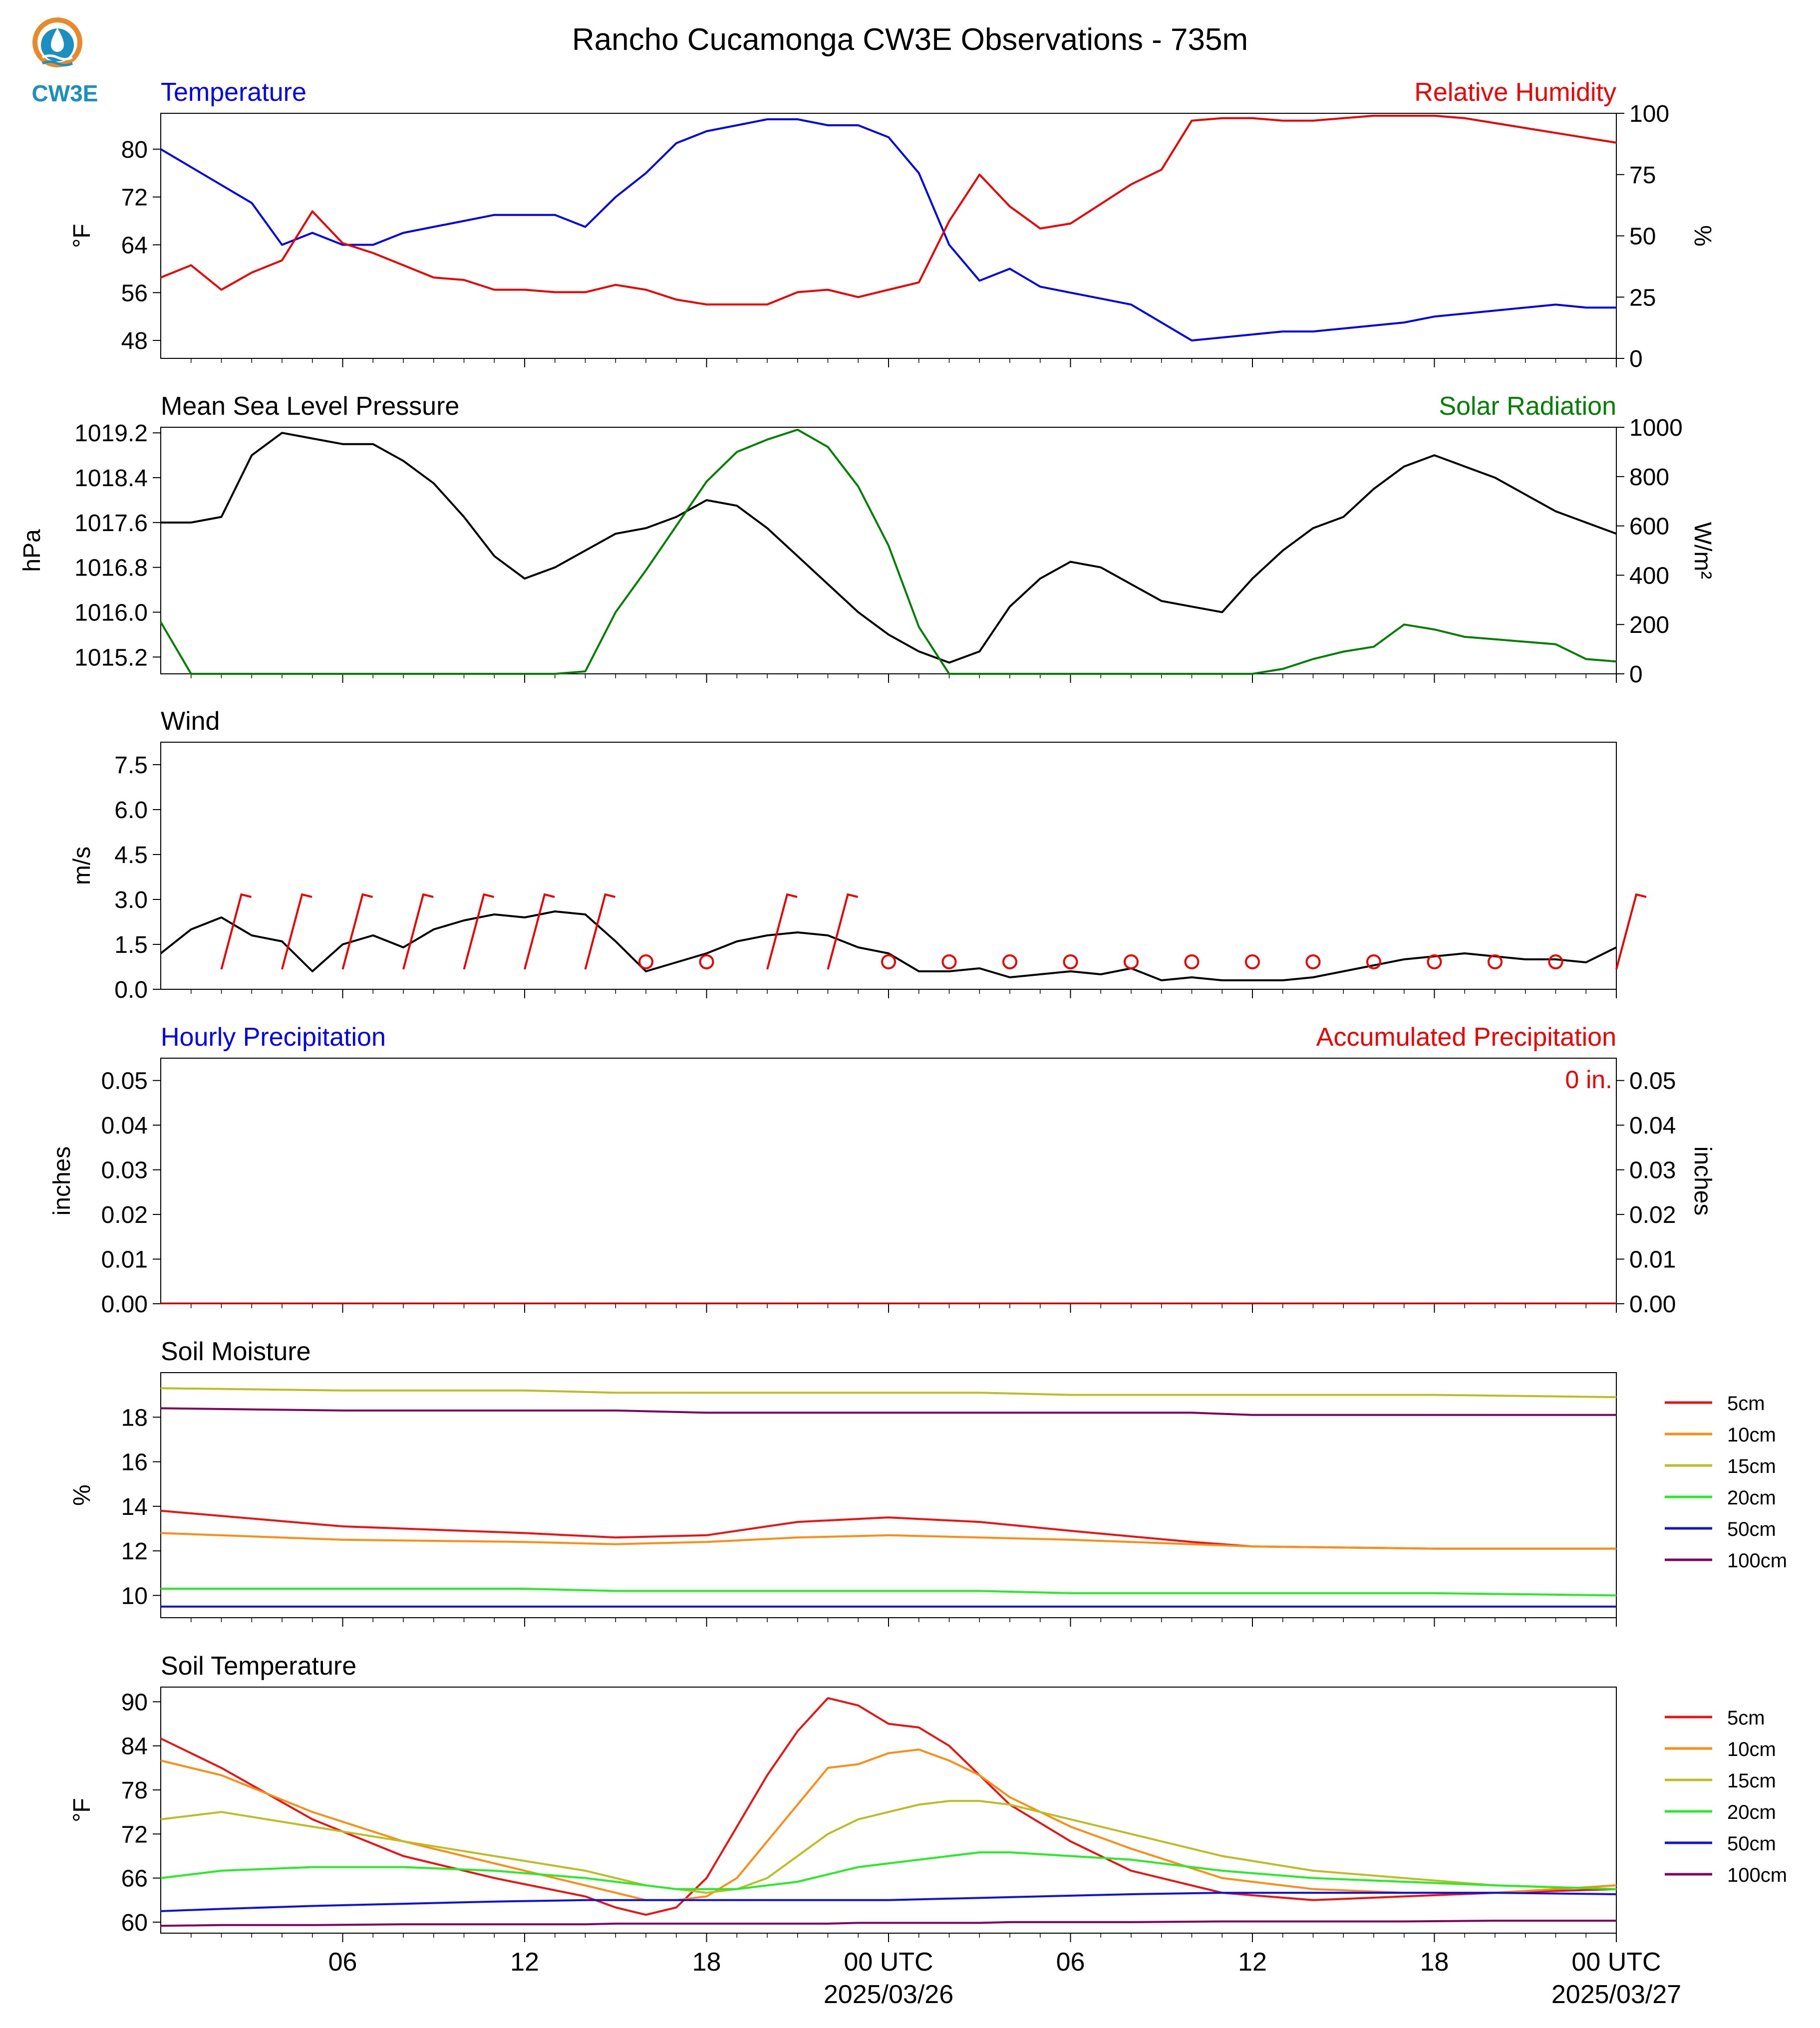 The height and width of the screenshot is (2028, 1820). Describe the element at coordinates (1656, 428) in the screenshot. I see `y2-tick-label: 1000` at that location.